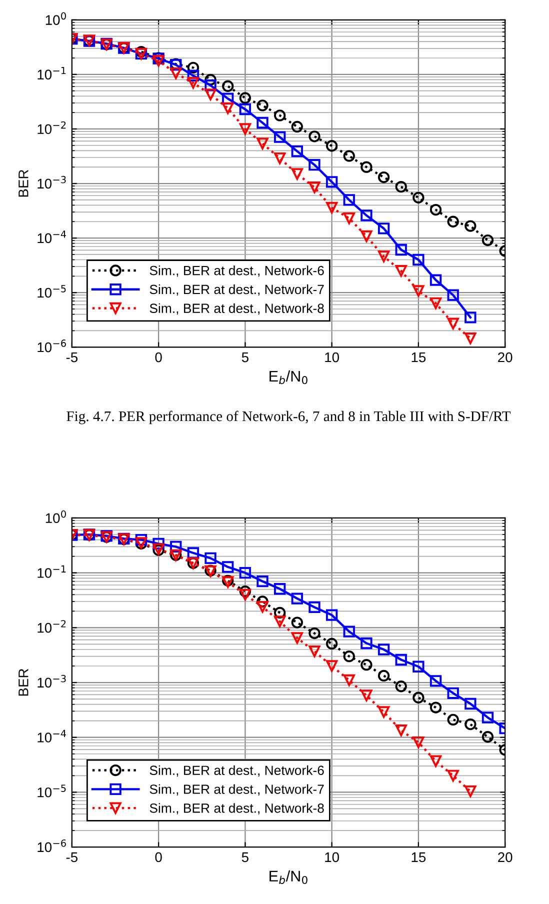 The image size is (549, 904). I want to click on caption: Fig. 4.7. PER performance of Network-6, 7 and 8 in Table III with S-DF/RT, so click(288, 417).